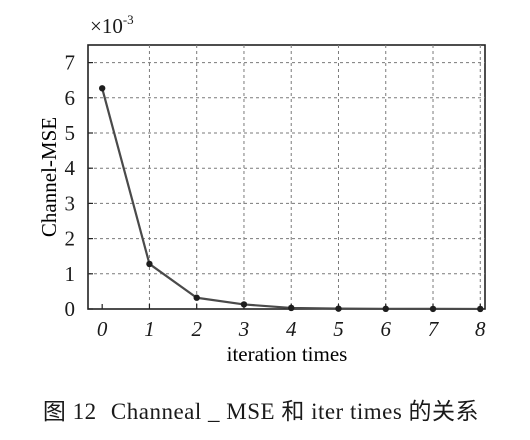 The height and width of the screenshot is (440, 530). What do you see at coordinates (70, 98) in the screenshot?
I see `y-tick-label: 6` at bounding box center [70, 98].